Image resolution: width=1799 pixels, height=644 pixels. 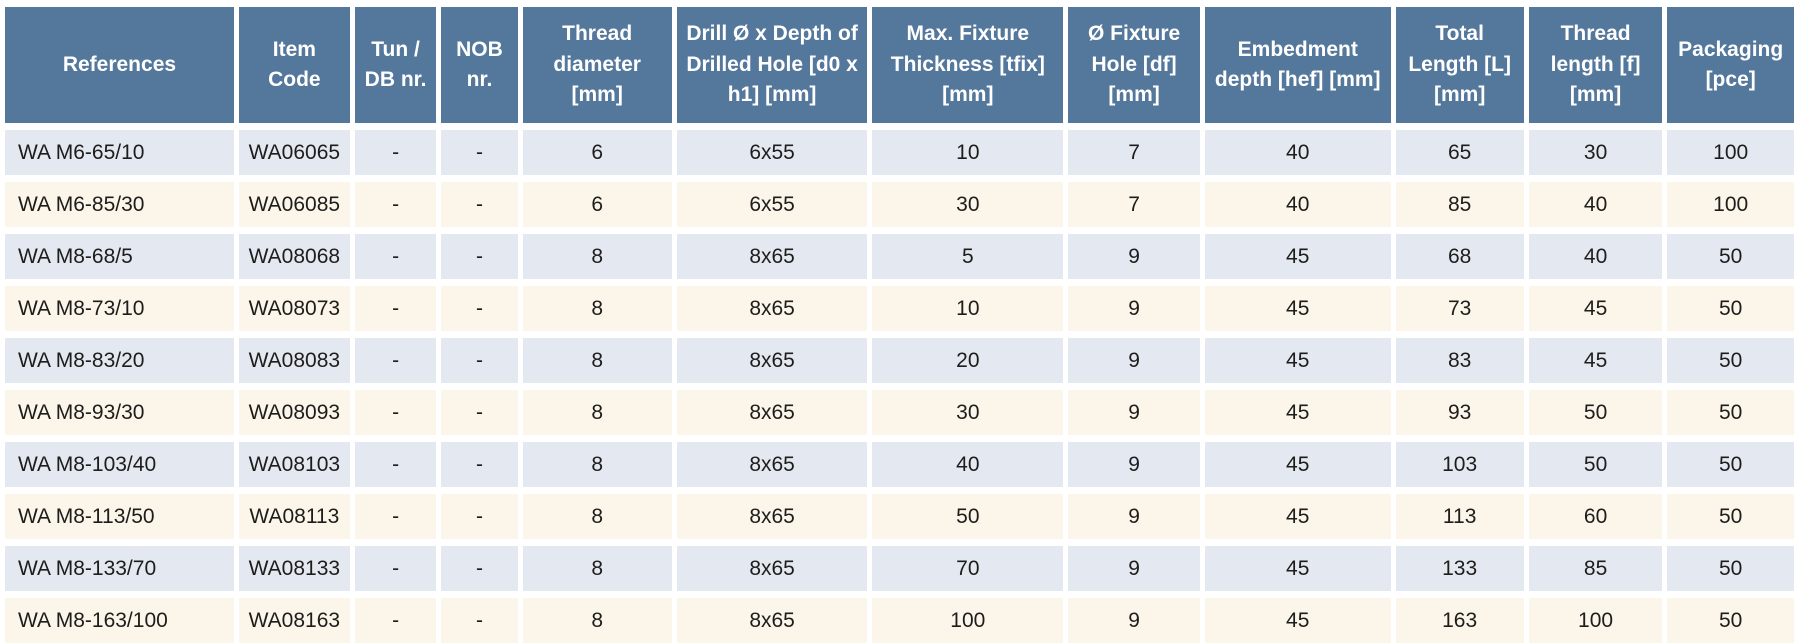 I want to click on cell-references: WA M8-113/50, so click(x=119, y=516).